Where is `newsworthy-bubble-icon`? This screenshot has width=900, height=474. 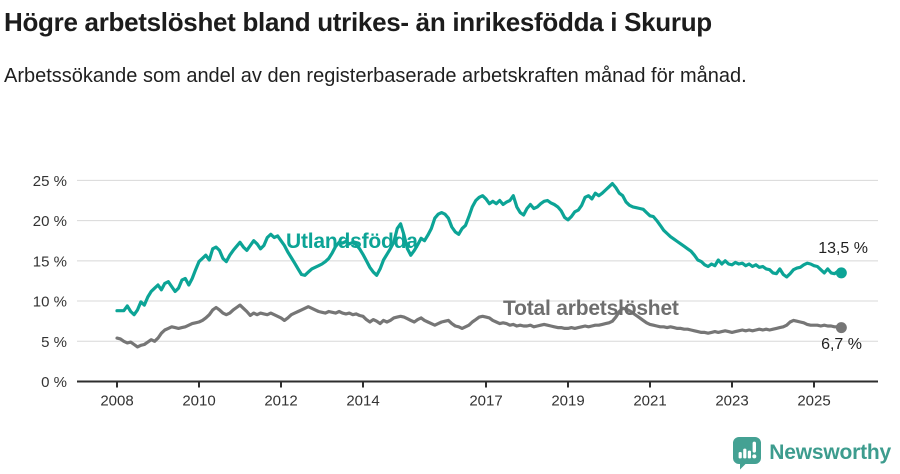 newsworthy-bubble-icon is located at coordinates (747, 453).